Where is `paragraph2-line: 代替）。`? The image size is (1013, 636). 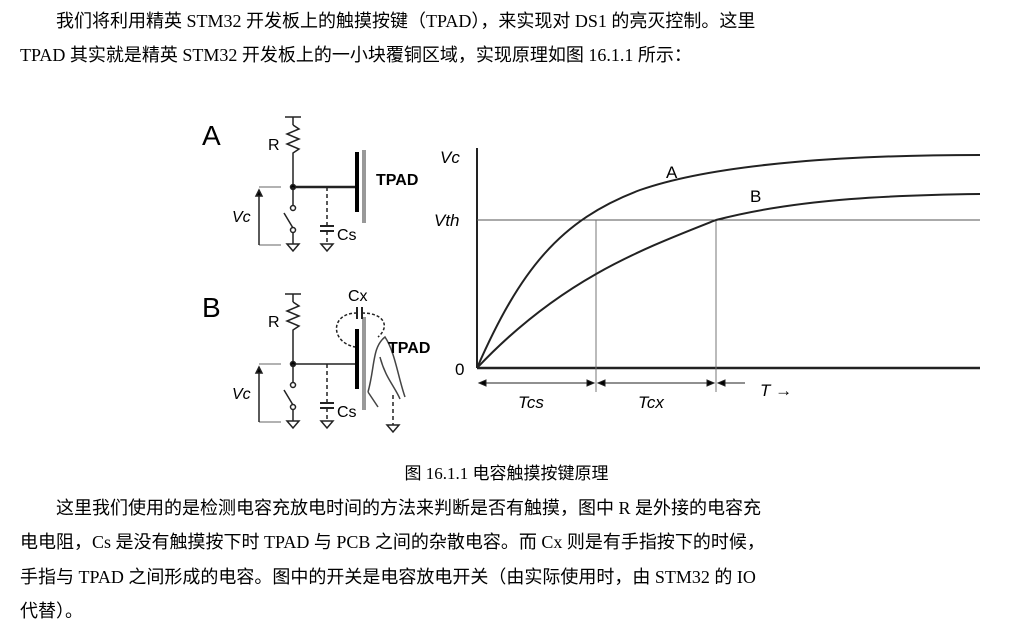 paragraph2-line: 代替）。 is located at coordinates (51, 611).